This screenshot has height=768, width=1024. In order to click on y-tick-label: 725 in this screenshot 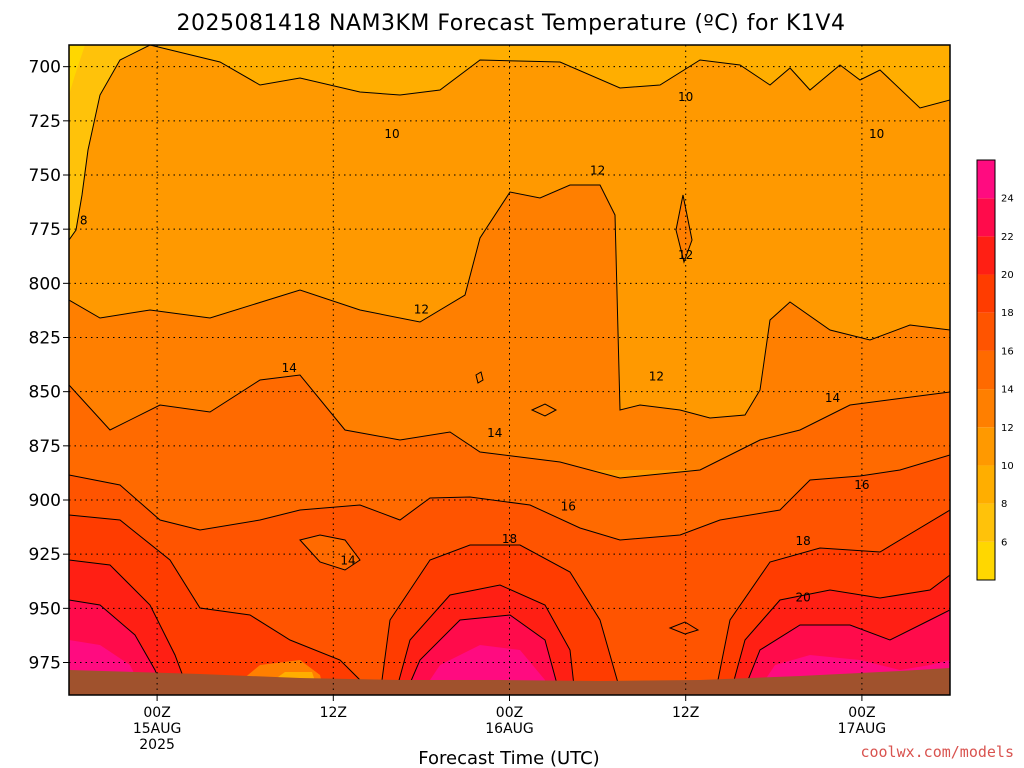, I will do `click(45, 122)`.